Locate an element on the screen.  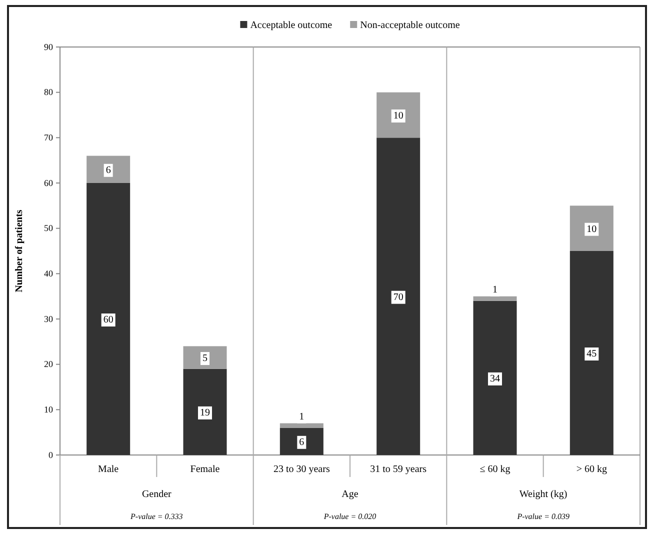
text: P-value = 0.039 is located at coordinates (543, 516).